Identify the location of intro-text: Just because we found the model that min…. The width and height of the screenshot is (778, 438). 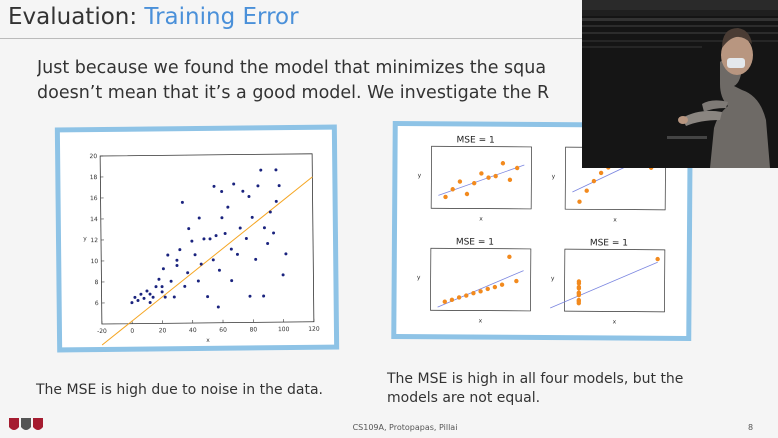
(317, 81).